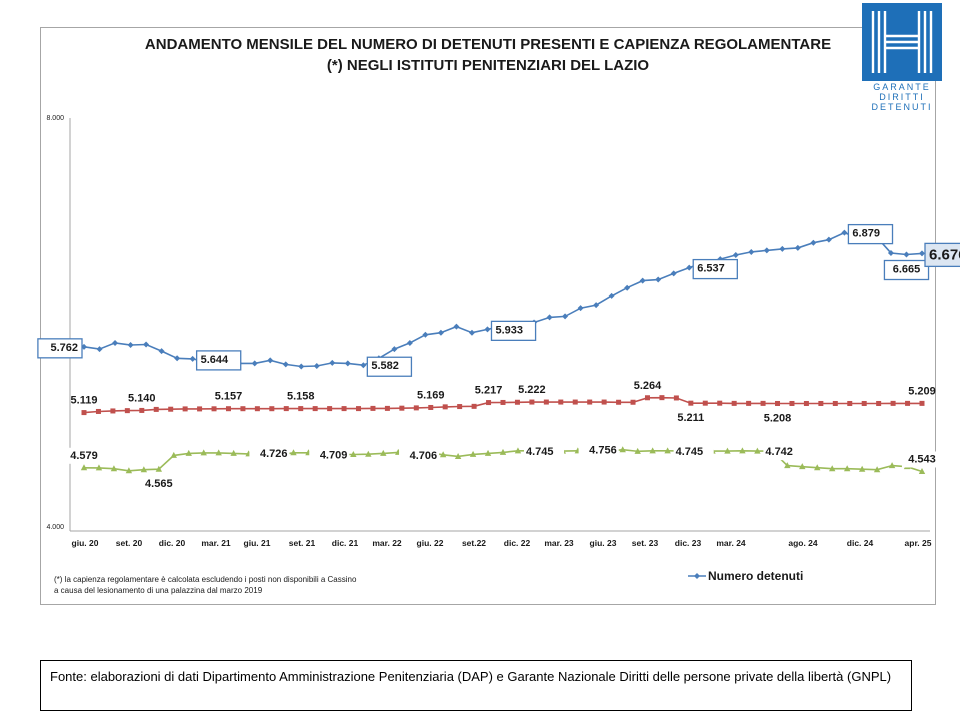  I want to click on x-tick-label: set. 20, so click(129, 543).